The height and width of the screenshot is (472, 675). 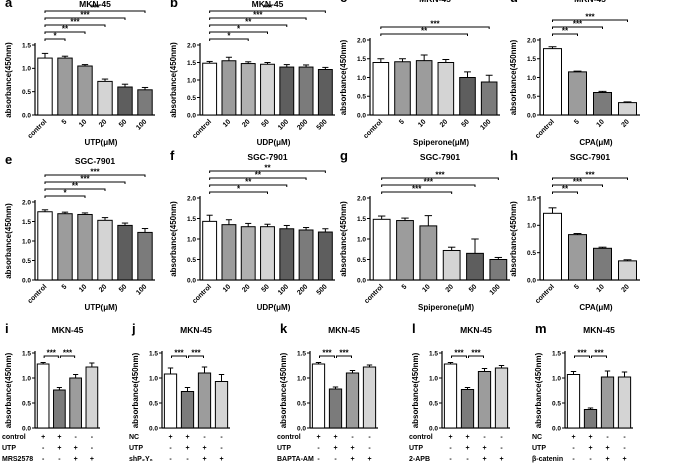 I want to click on condition-label: shP₂Y₆, so click(x=141, y=459).